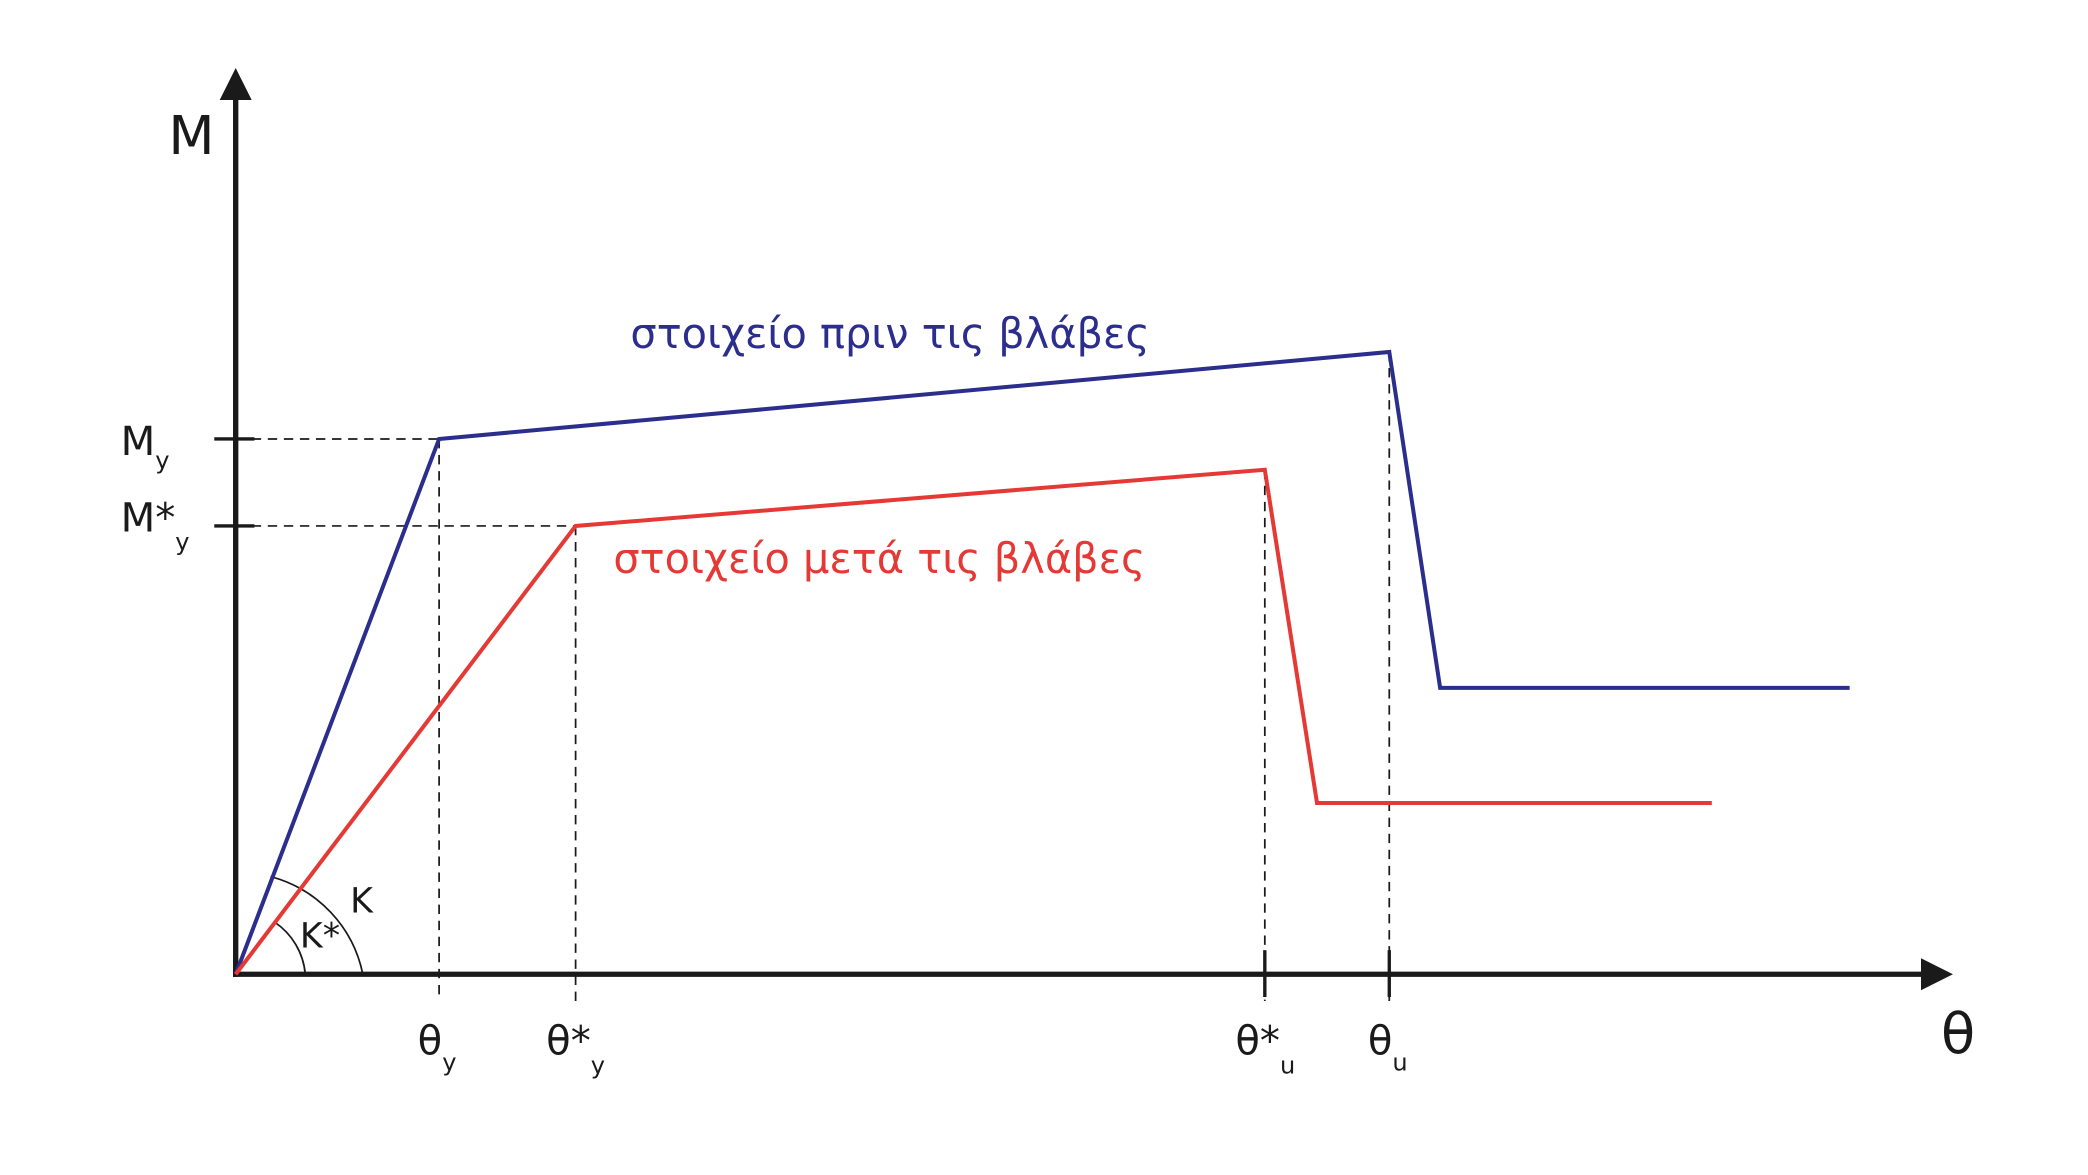 This screenshot has width=2088, height=1175. I want to click on x-tick-label: θ*y, so click(575, 1049).